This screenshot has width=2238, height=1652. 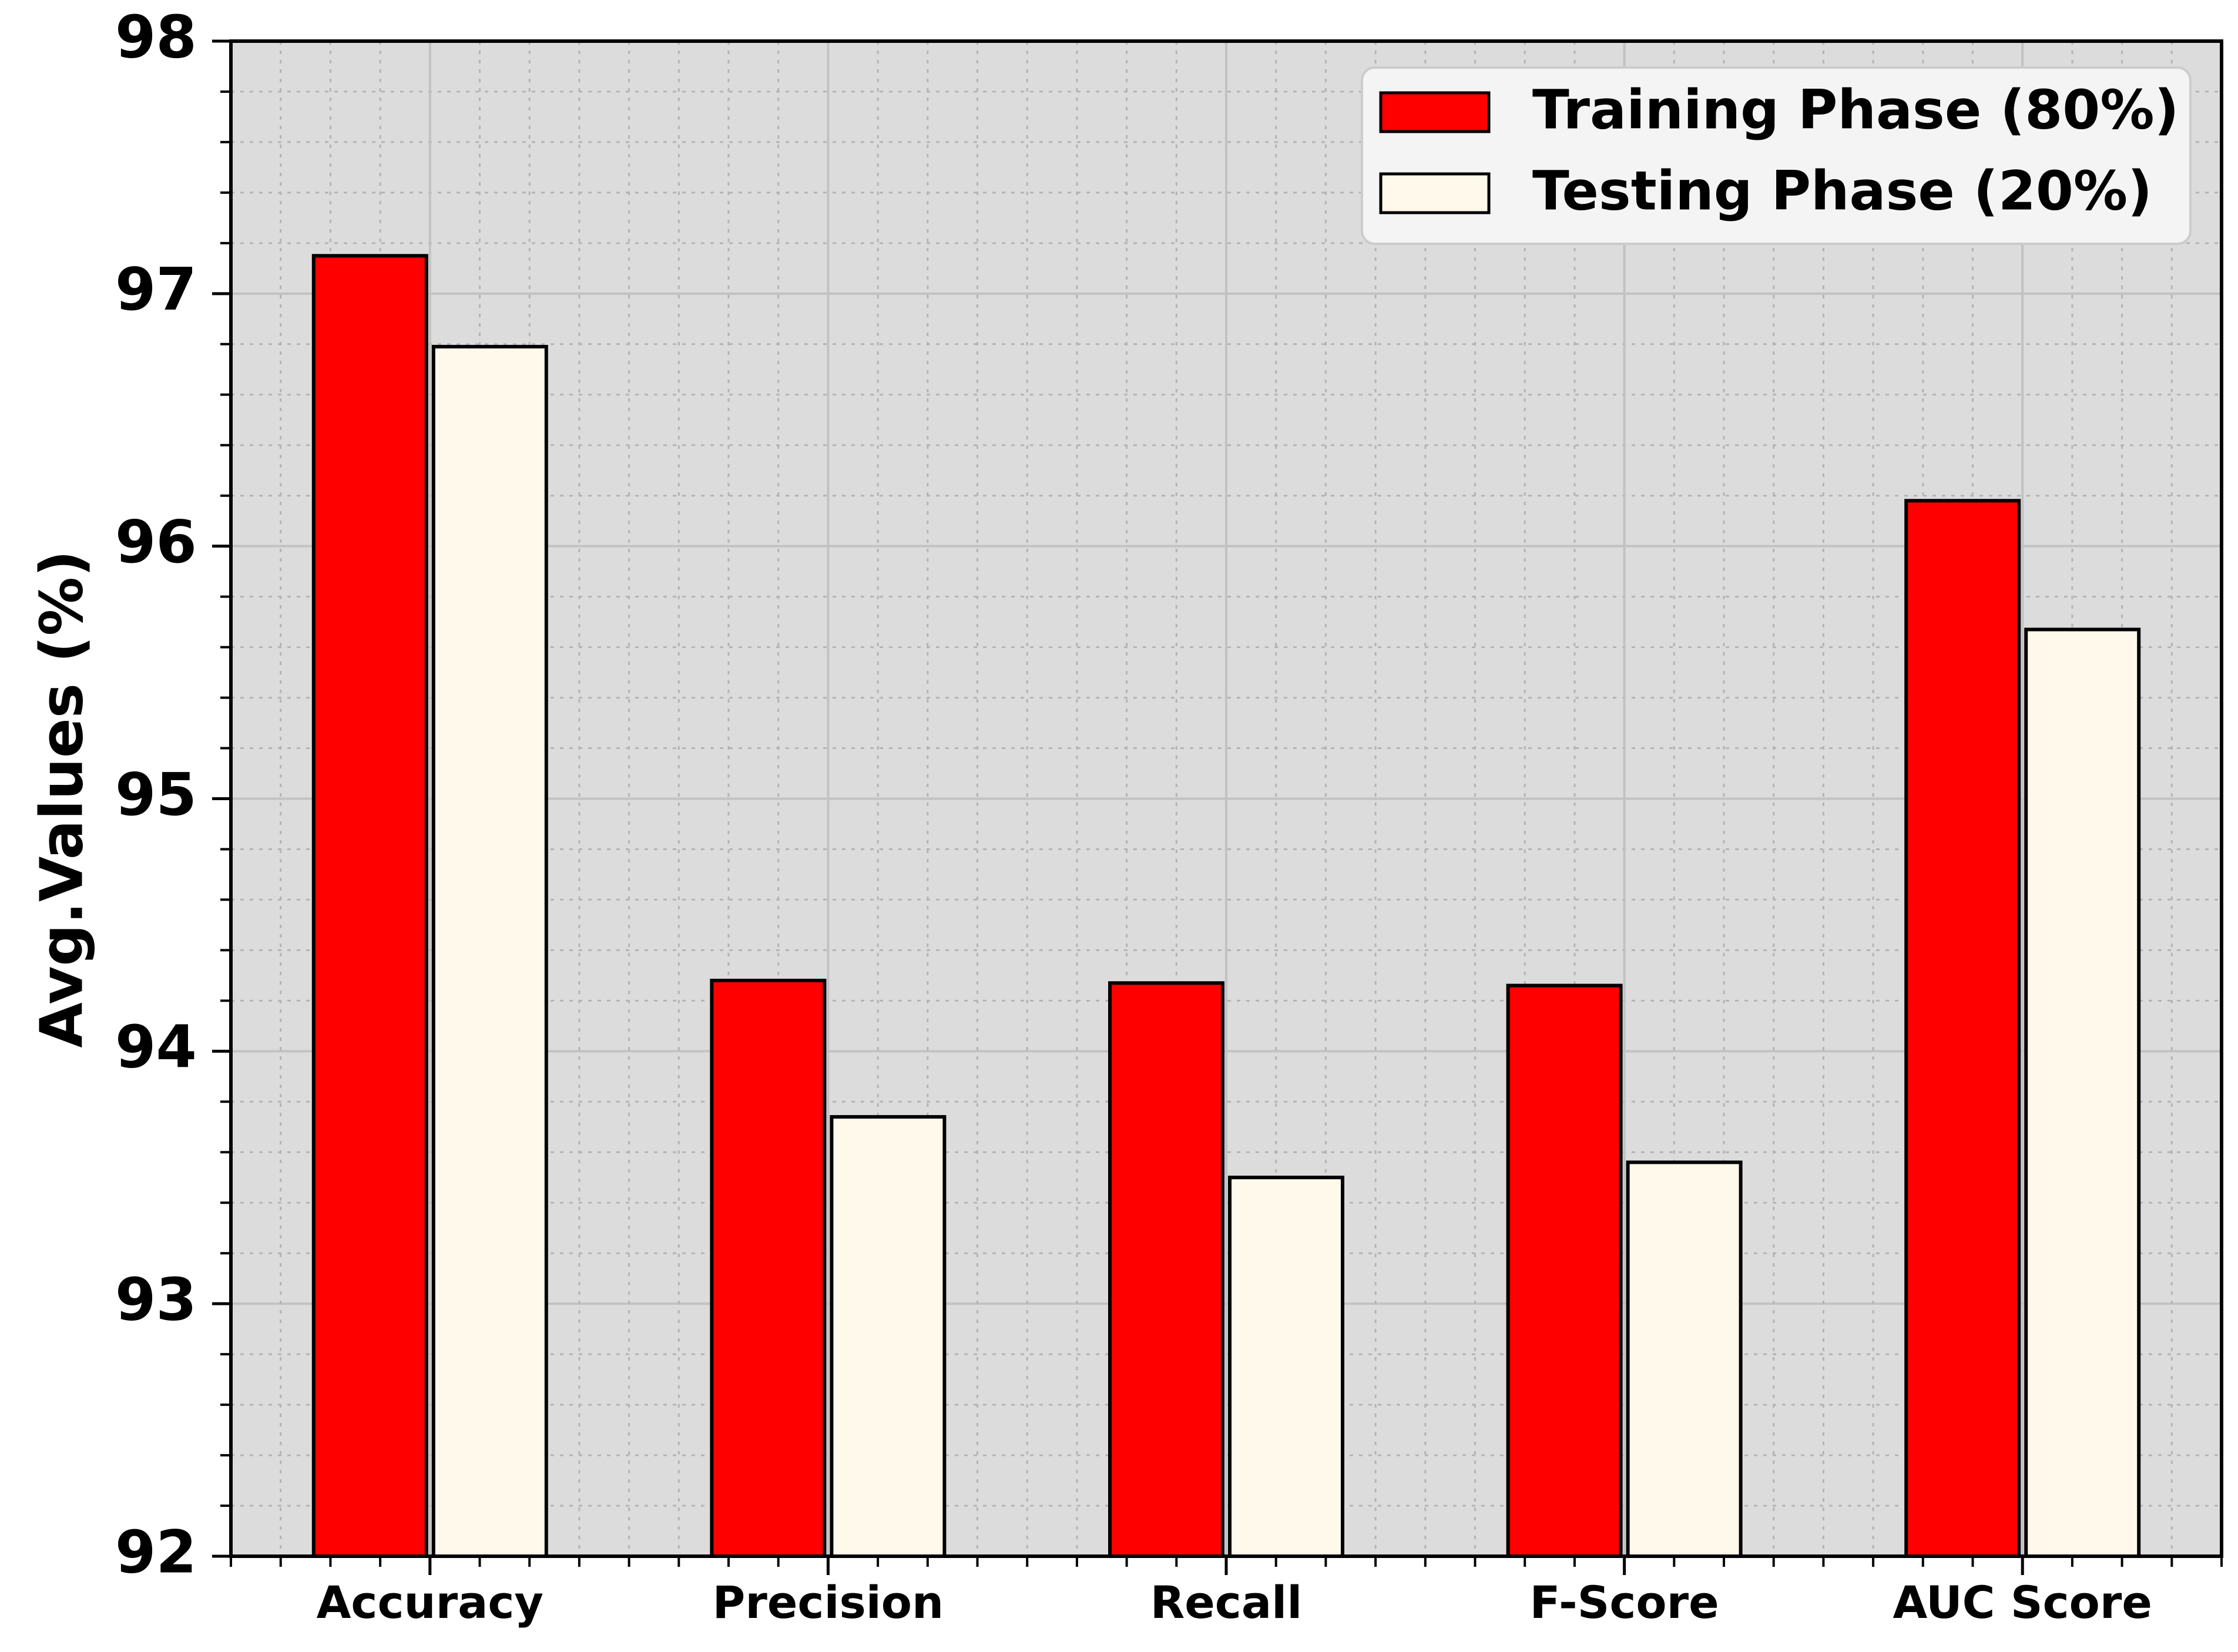 What do you see at coordinates (61, 798) in the screenshot?
I see `y-axis-label: Avg.Values (%)` at bounding box center [61, 798].